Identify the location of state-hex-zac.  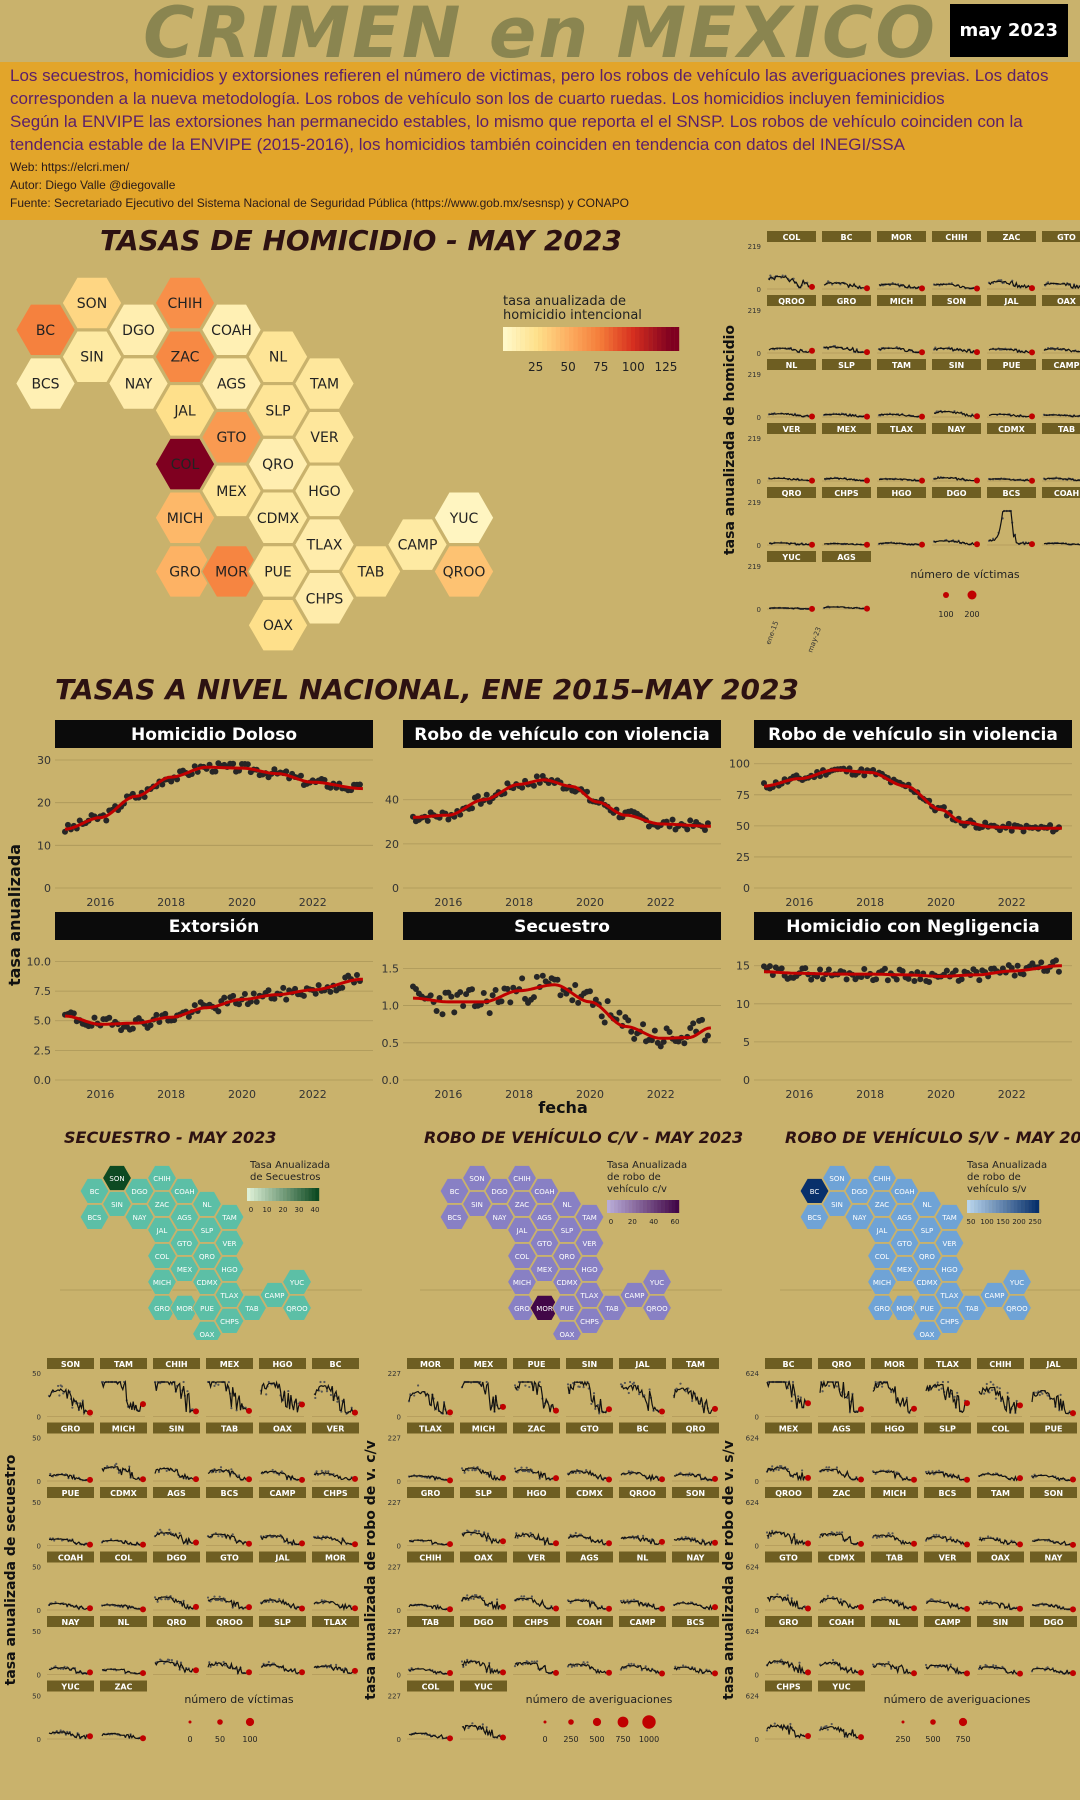
(882, 1203).